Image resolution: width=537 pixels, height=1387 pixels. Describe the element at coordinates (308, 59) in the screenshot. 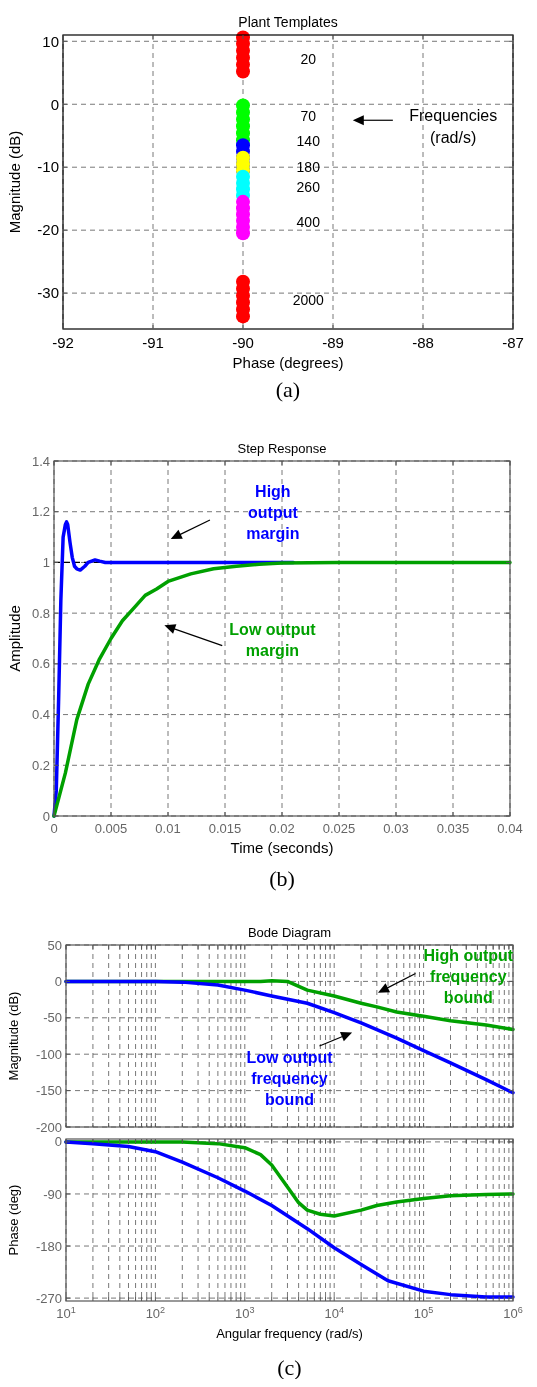

I see `text: 20` at that location.